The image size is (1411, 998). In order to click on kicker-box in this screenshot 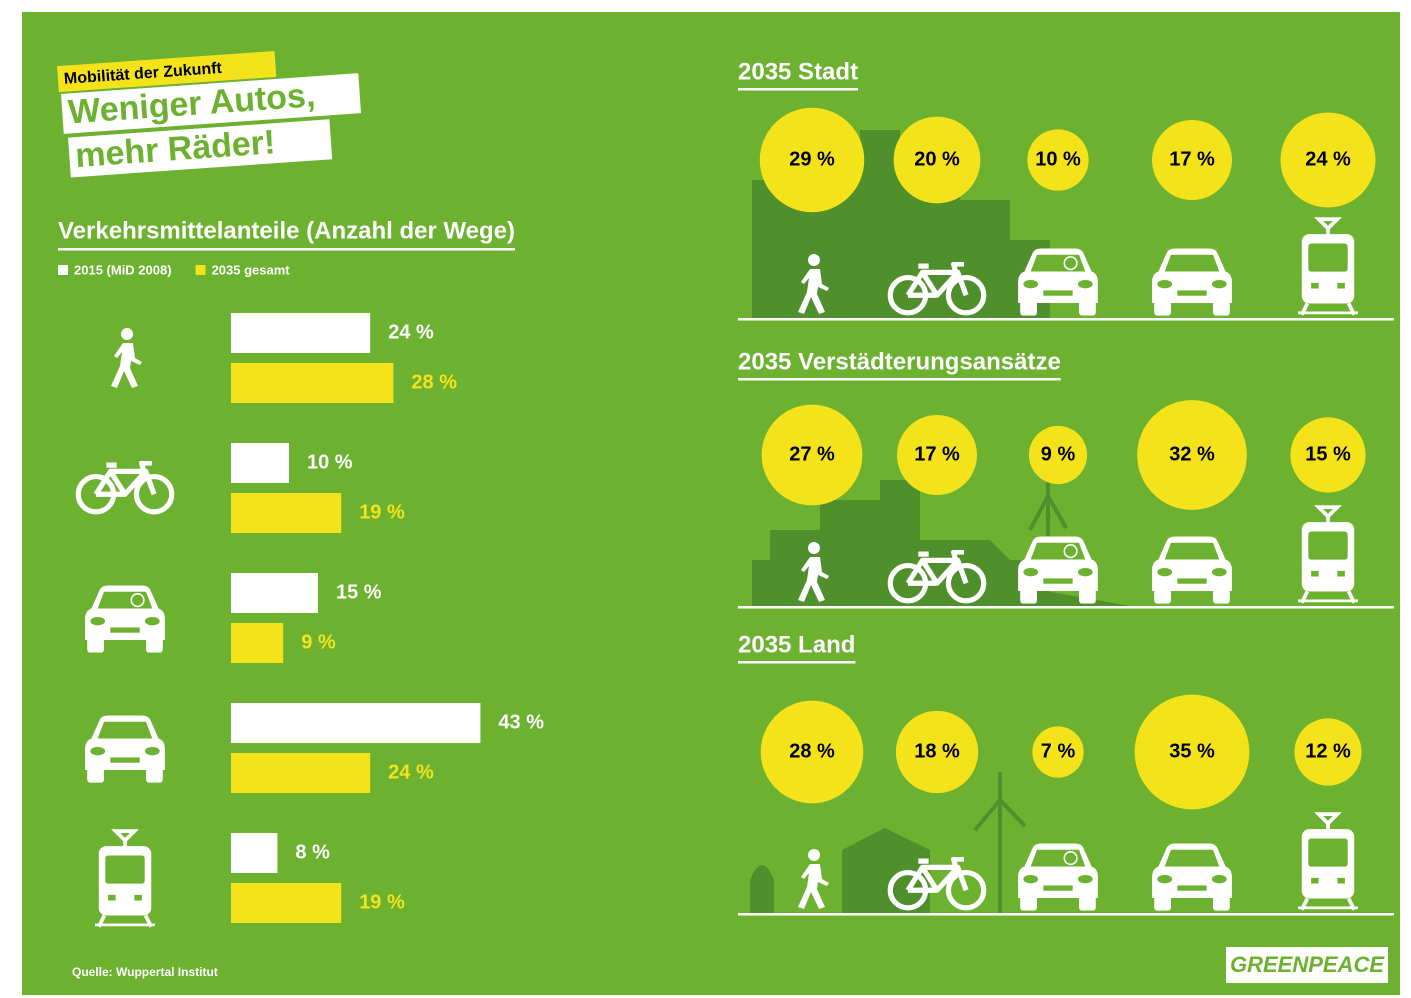, I will do `click(167, 71)`.